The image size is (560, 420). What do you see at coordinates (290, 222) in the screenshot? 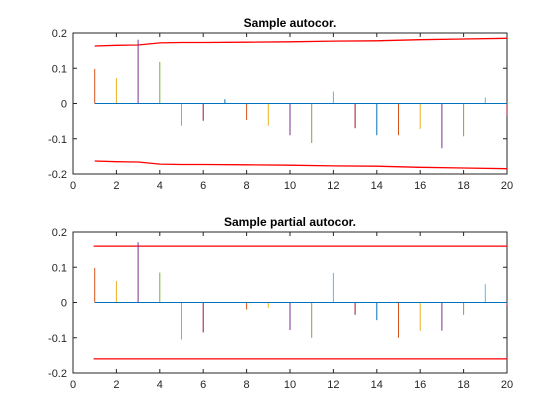
I see `partial-autocorrelation-title: Sample partial autocor.` at bounding box center [290, 222].